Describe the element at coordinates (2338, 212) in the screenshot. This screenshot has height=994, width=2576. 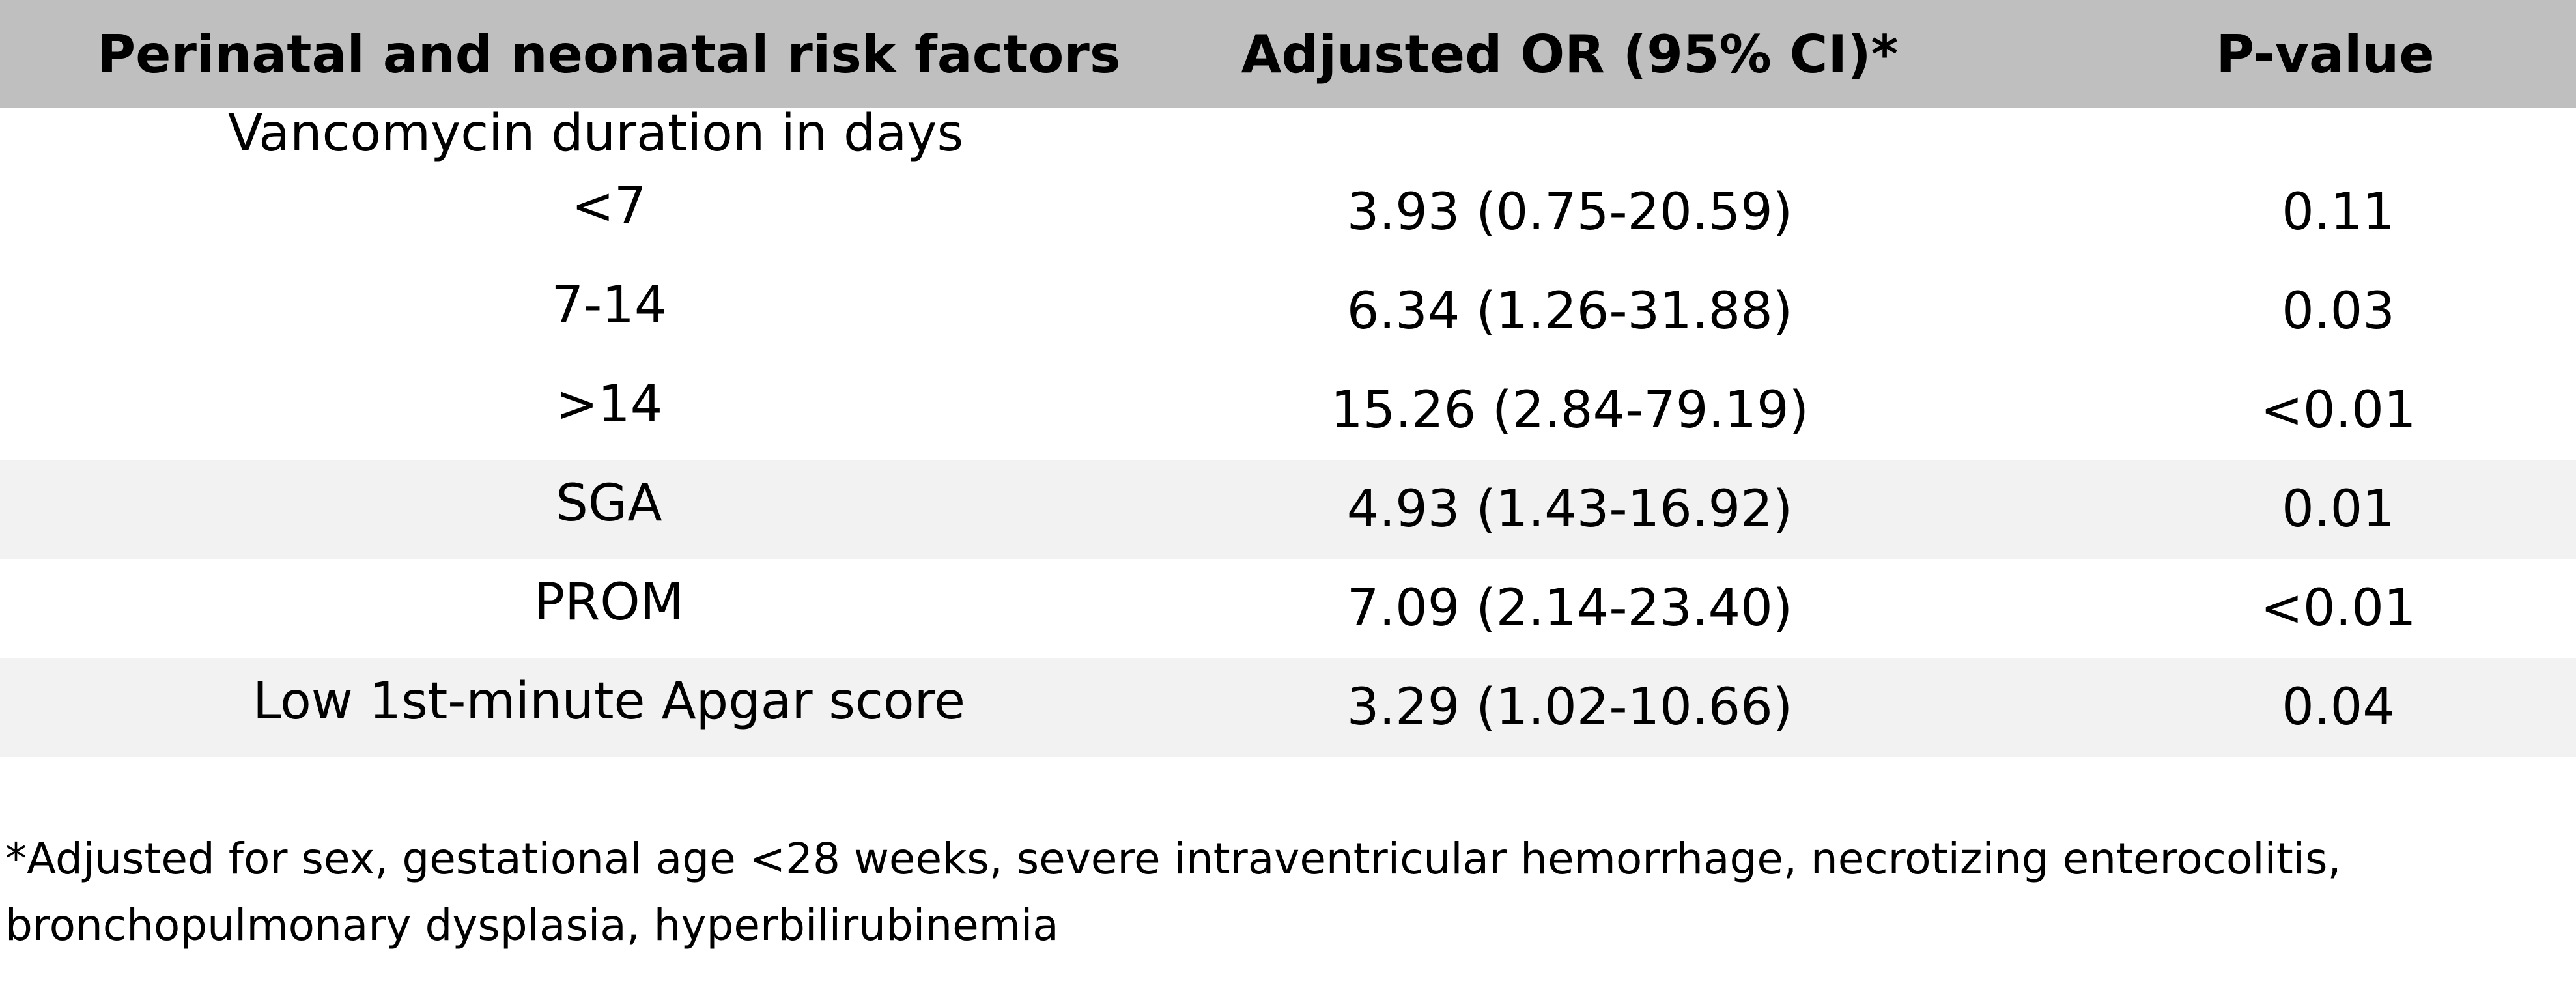
I see `p-value-cell: 0.11` at that location.